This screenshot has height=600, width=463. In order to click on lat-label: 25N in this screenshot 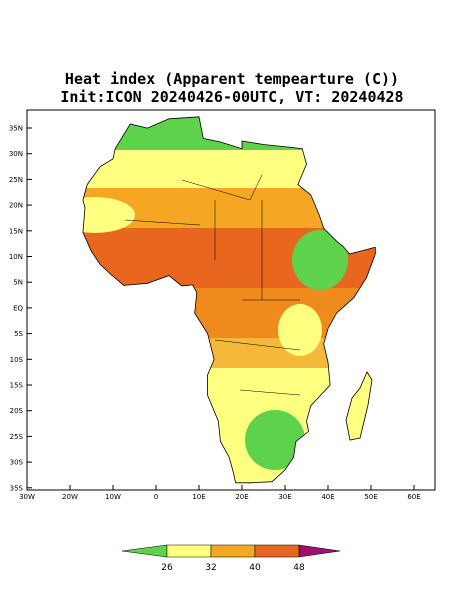, I will do `click(16, 180)`.